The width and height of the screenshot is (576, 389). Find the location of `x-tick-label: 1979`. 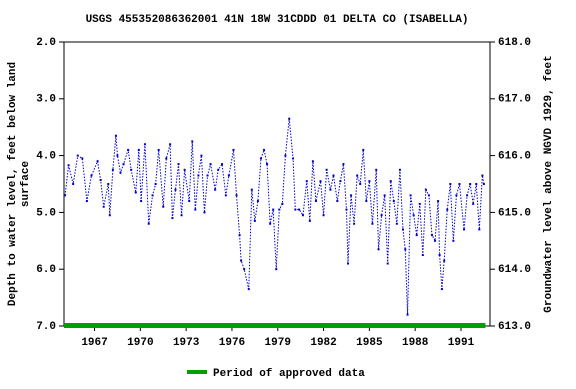

x-tick-label: 1979 is located at coordinates (278, 343).